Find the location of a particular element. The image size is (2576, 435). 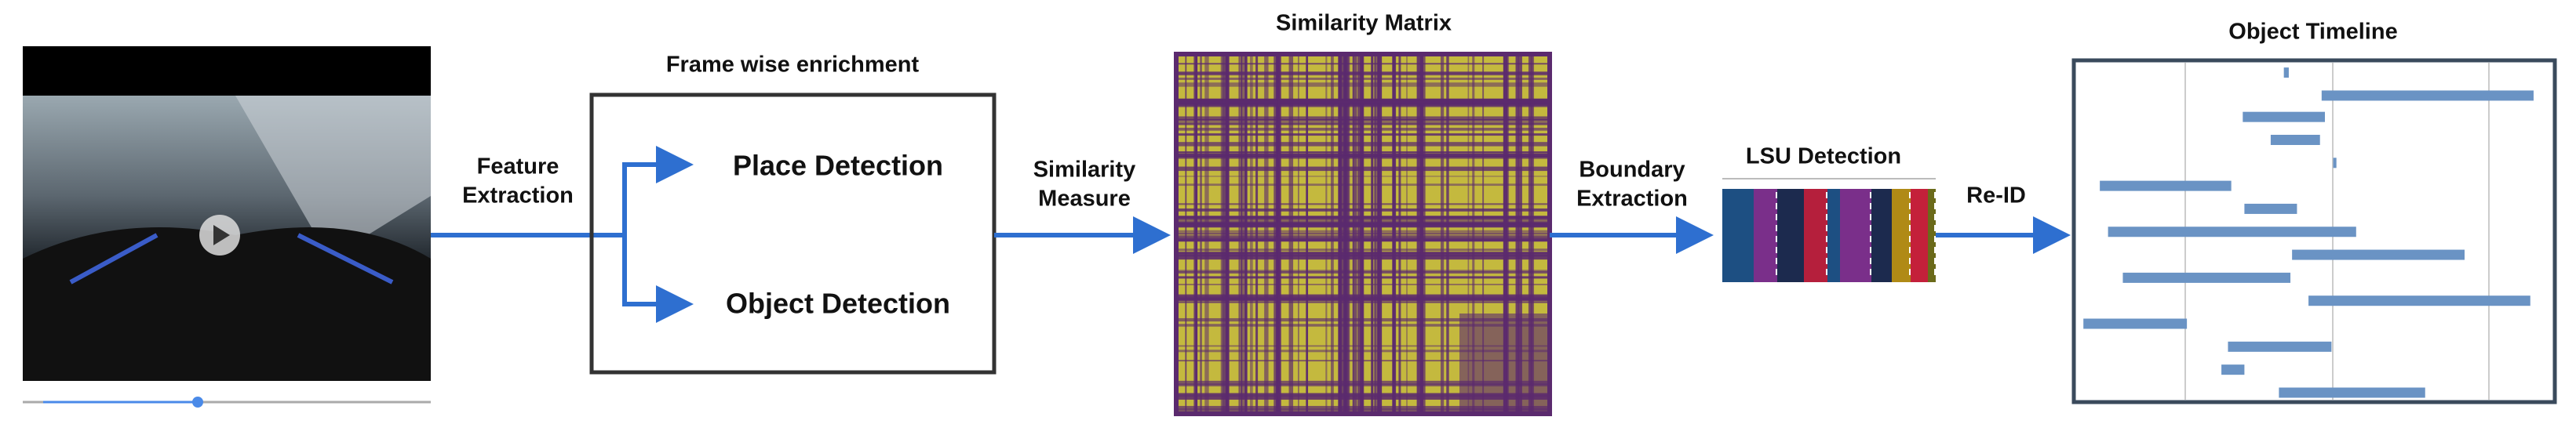

video-thumbnail is located at coordinates (227, 227).